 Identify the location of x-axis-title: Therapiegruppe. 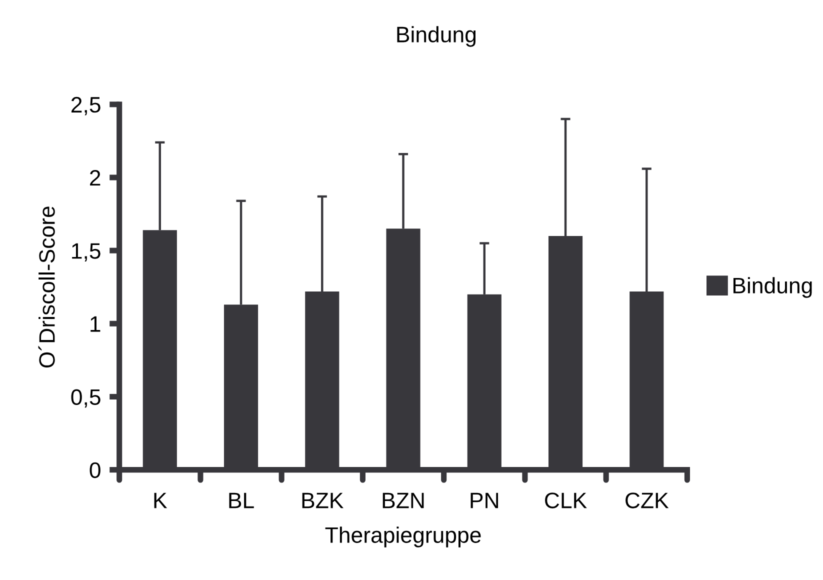
(403, 537).